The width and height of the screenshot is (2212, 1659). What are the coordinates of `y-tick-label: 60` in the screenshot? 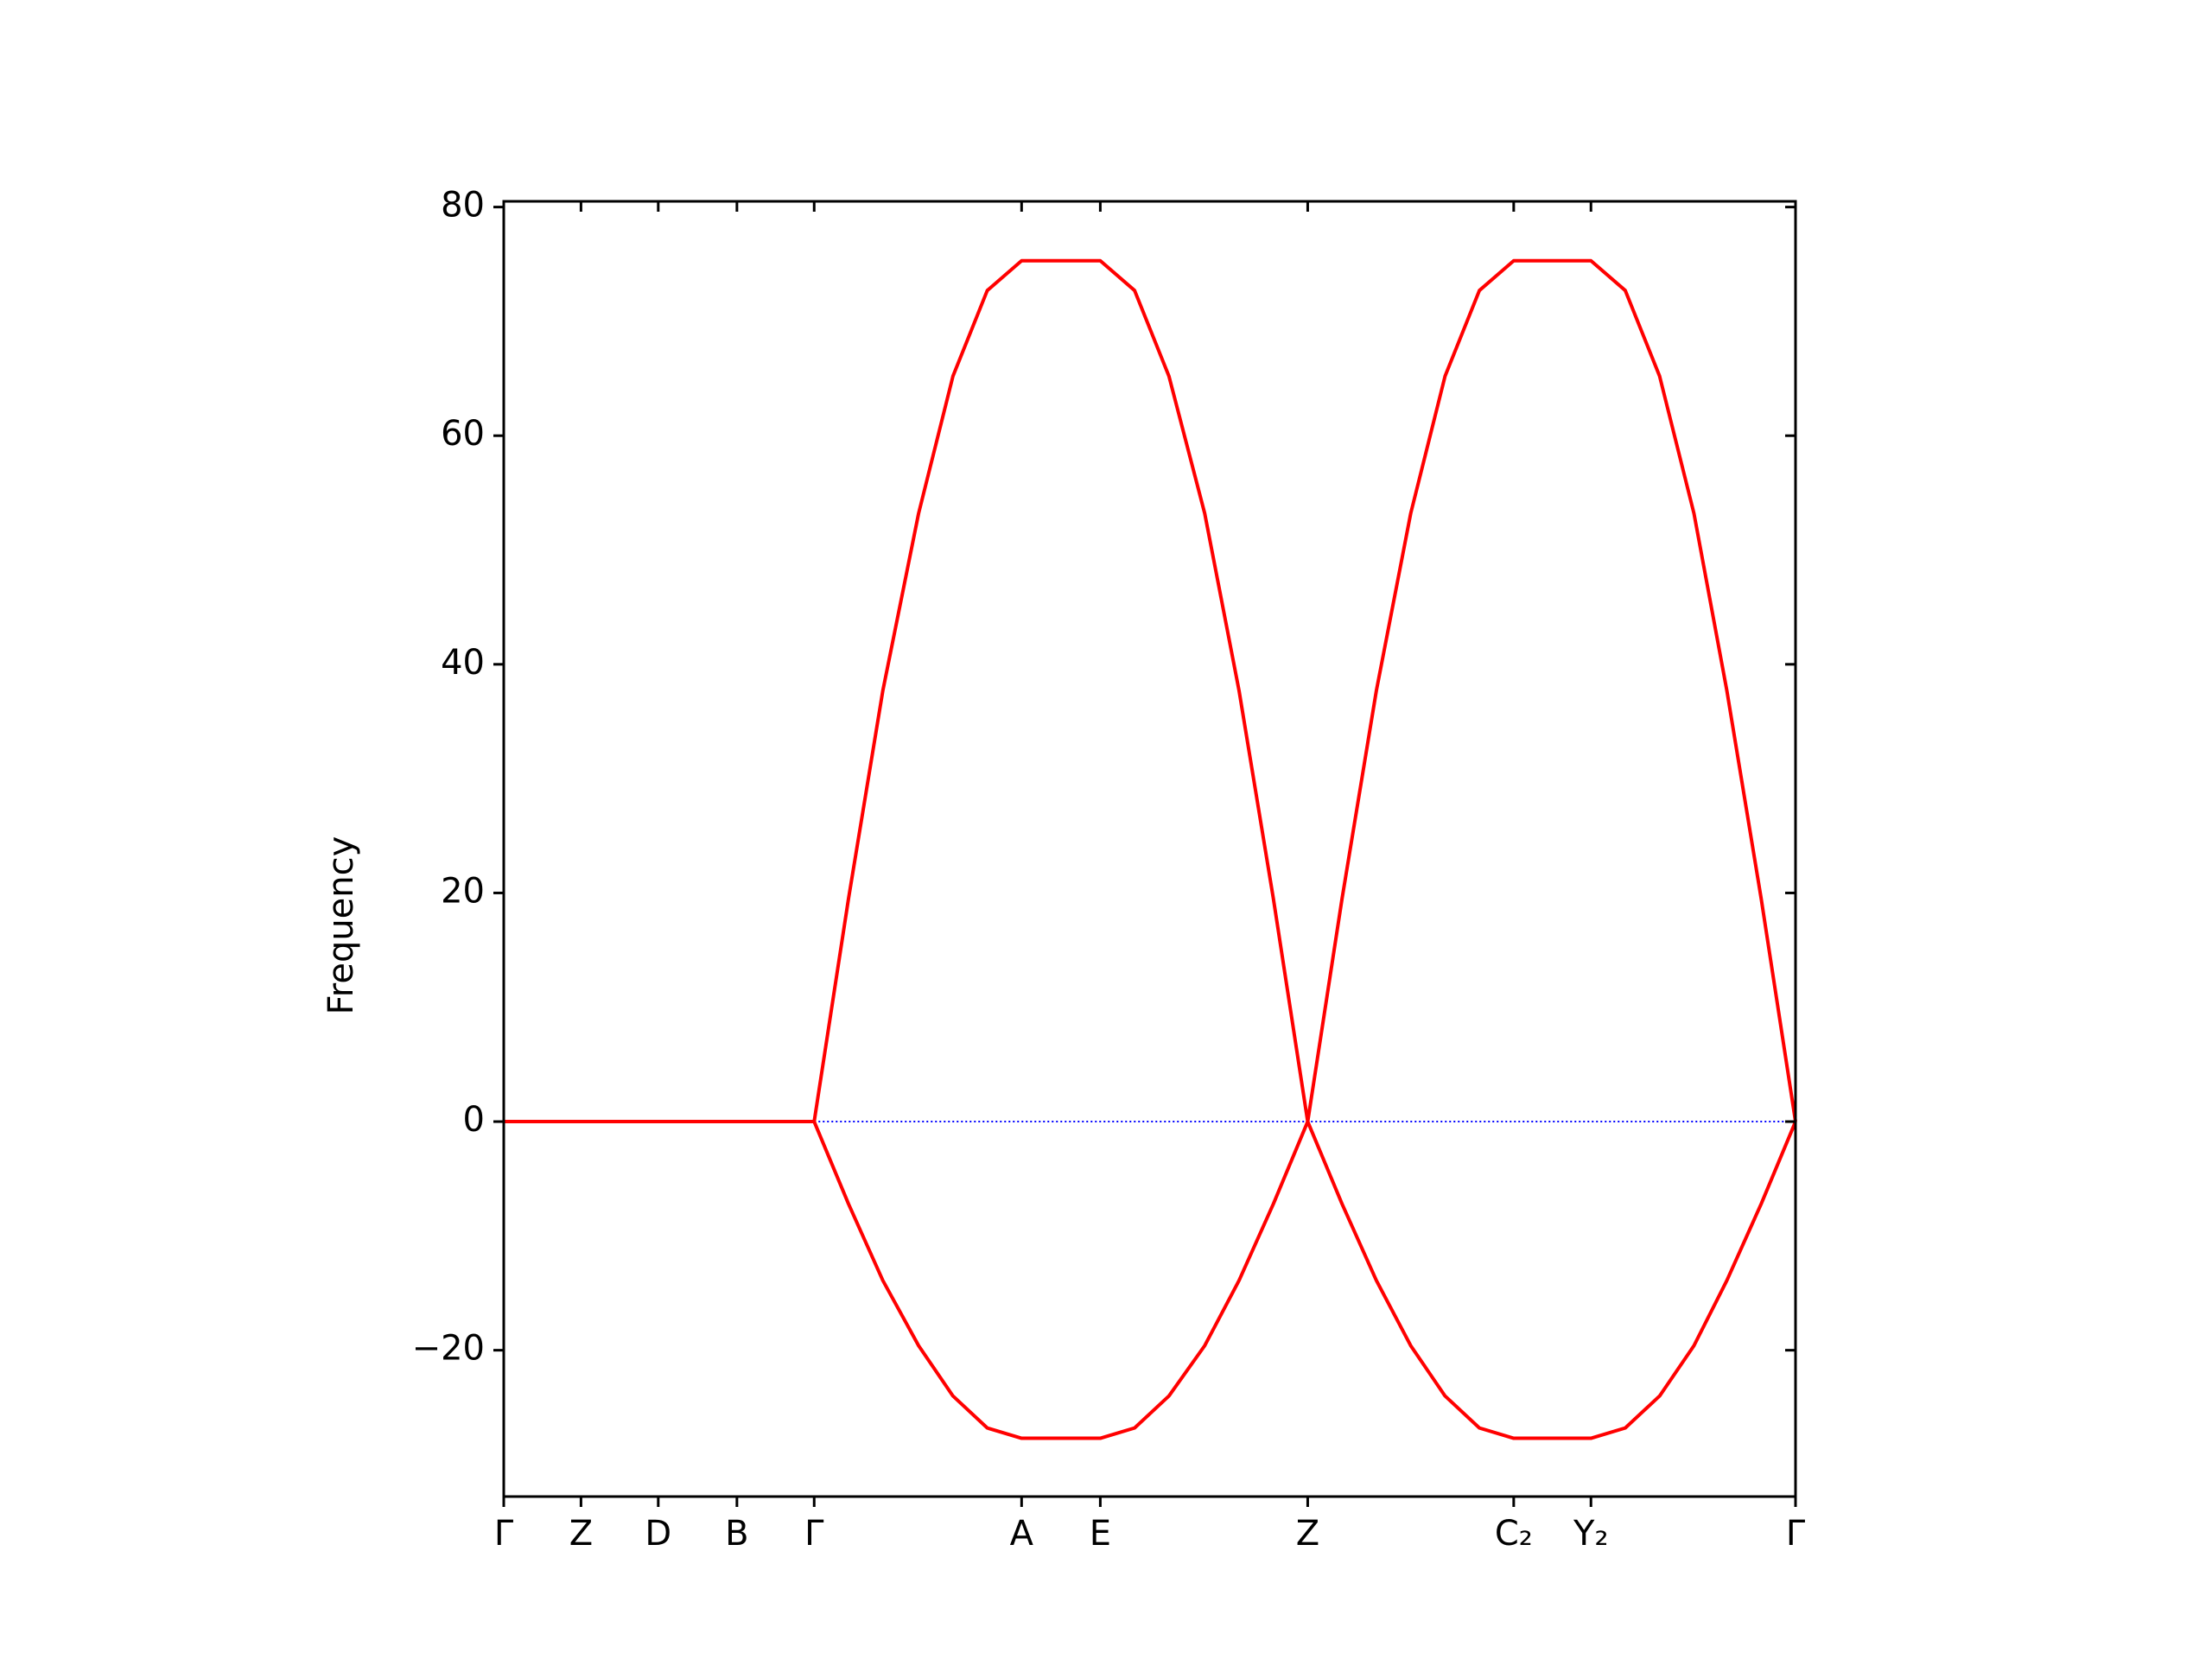 It's located at (463, 434).